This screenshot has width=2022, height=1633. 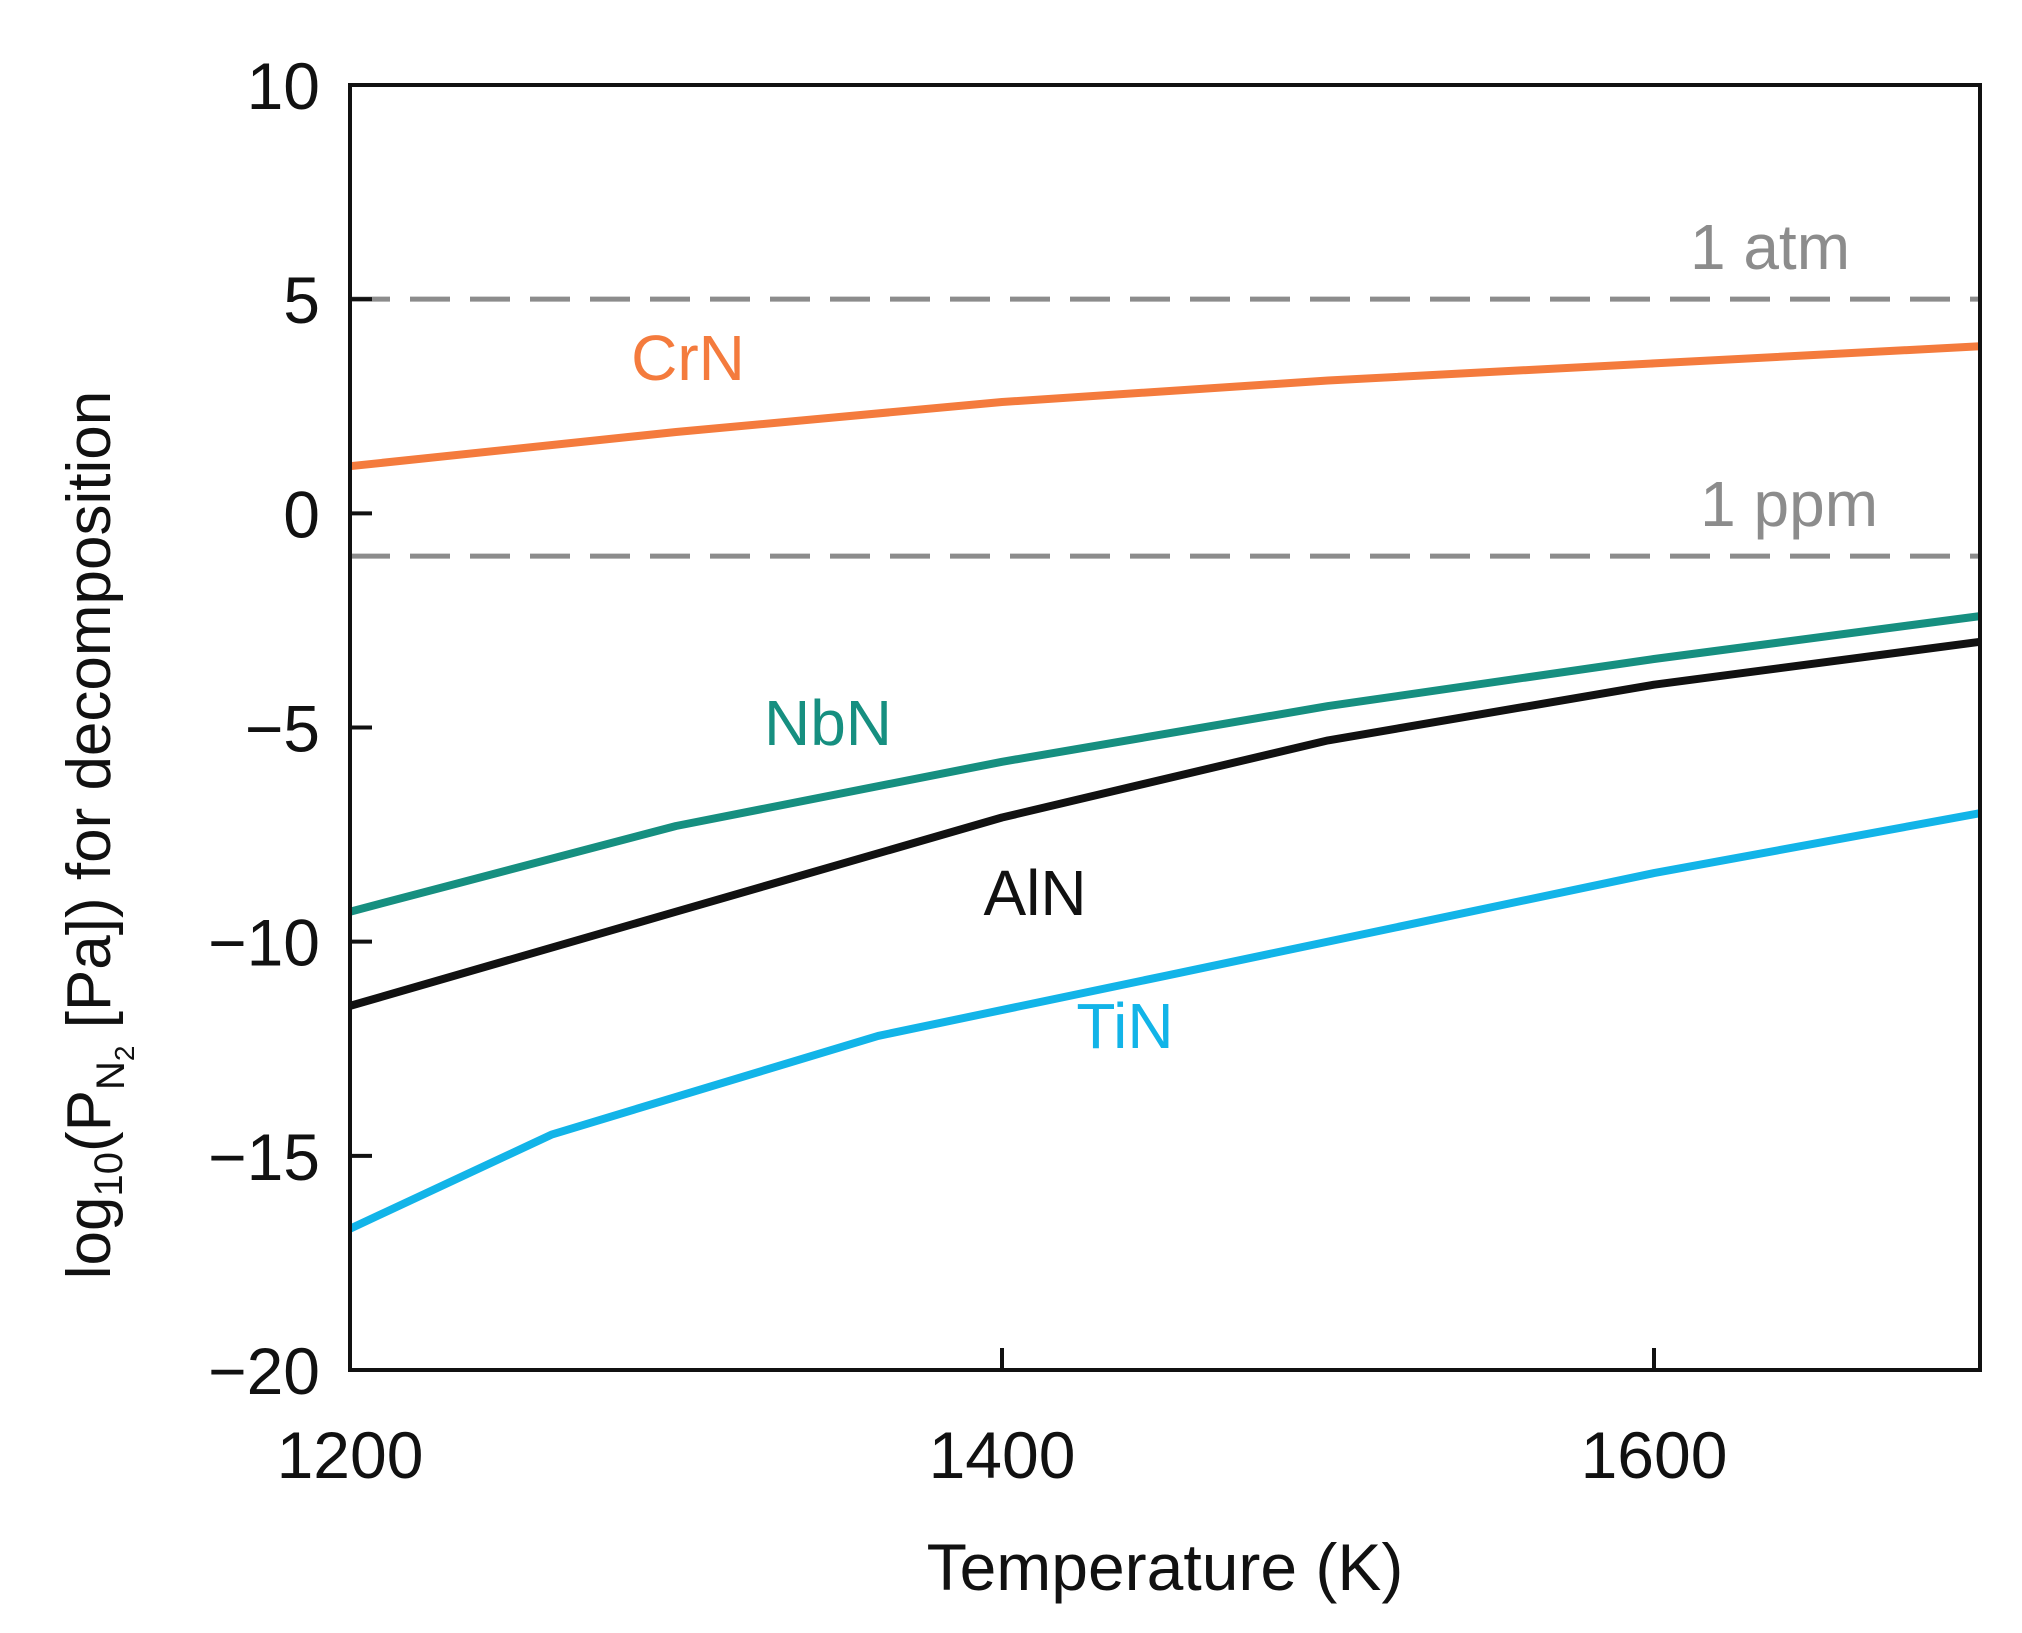 I want to click on y-tick-label: −15, so click(x=264, y=1157).